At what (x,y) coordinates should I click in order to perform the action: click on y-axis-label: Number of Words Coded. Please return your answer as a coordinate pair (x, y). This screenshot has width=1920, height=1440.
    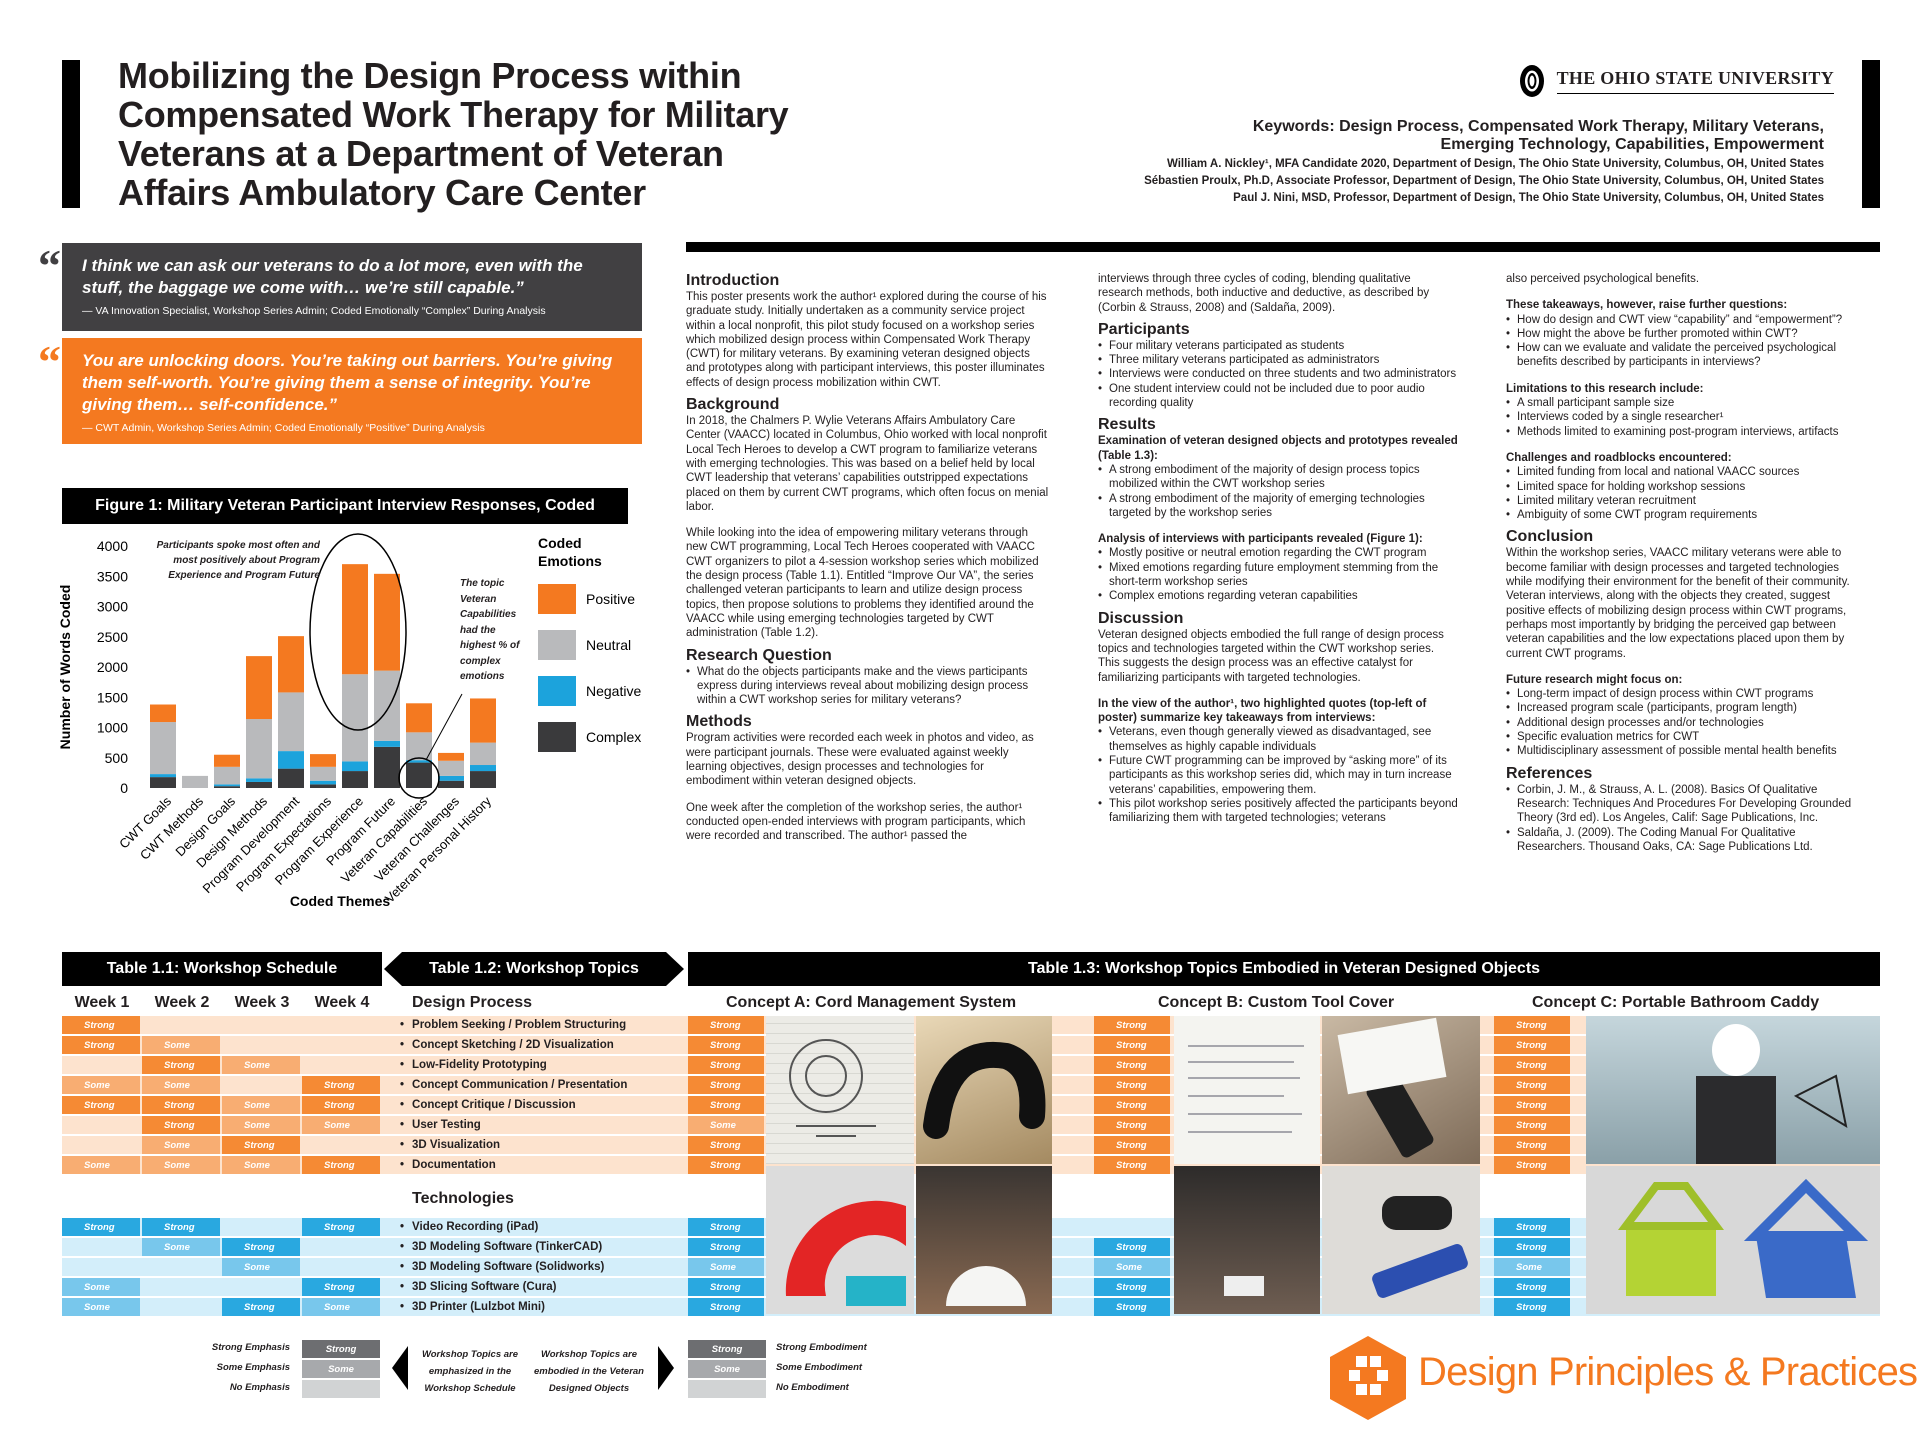
    Looking at the image, I should click on (65, 667).